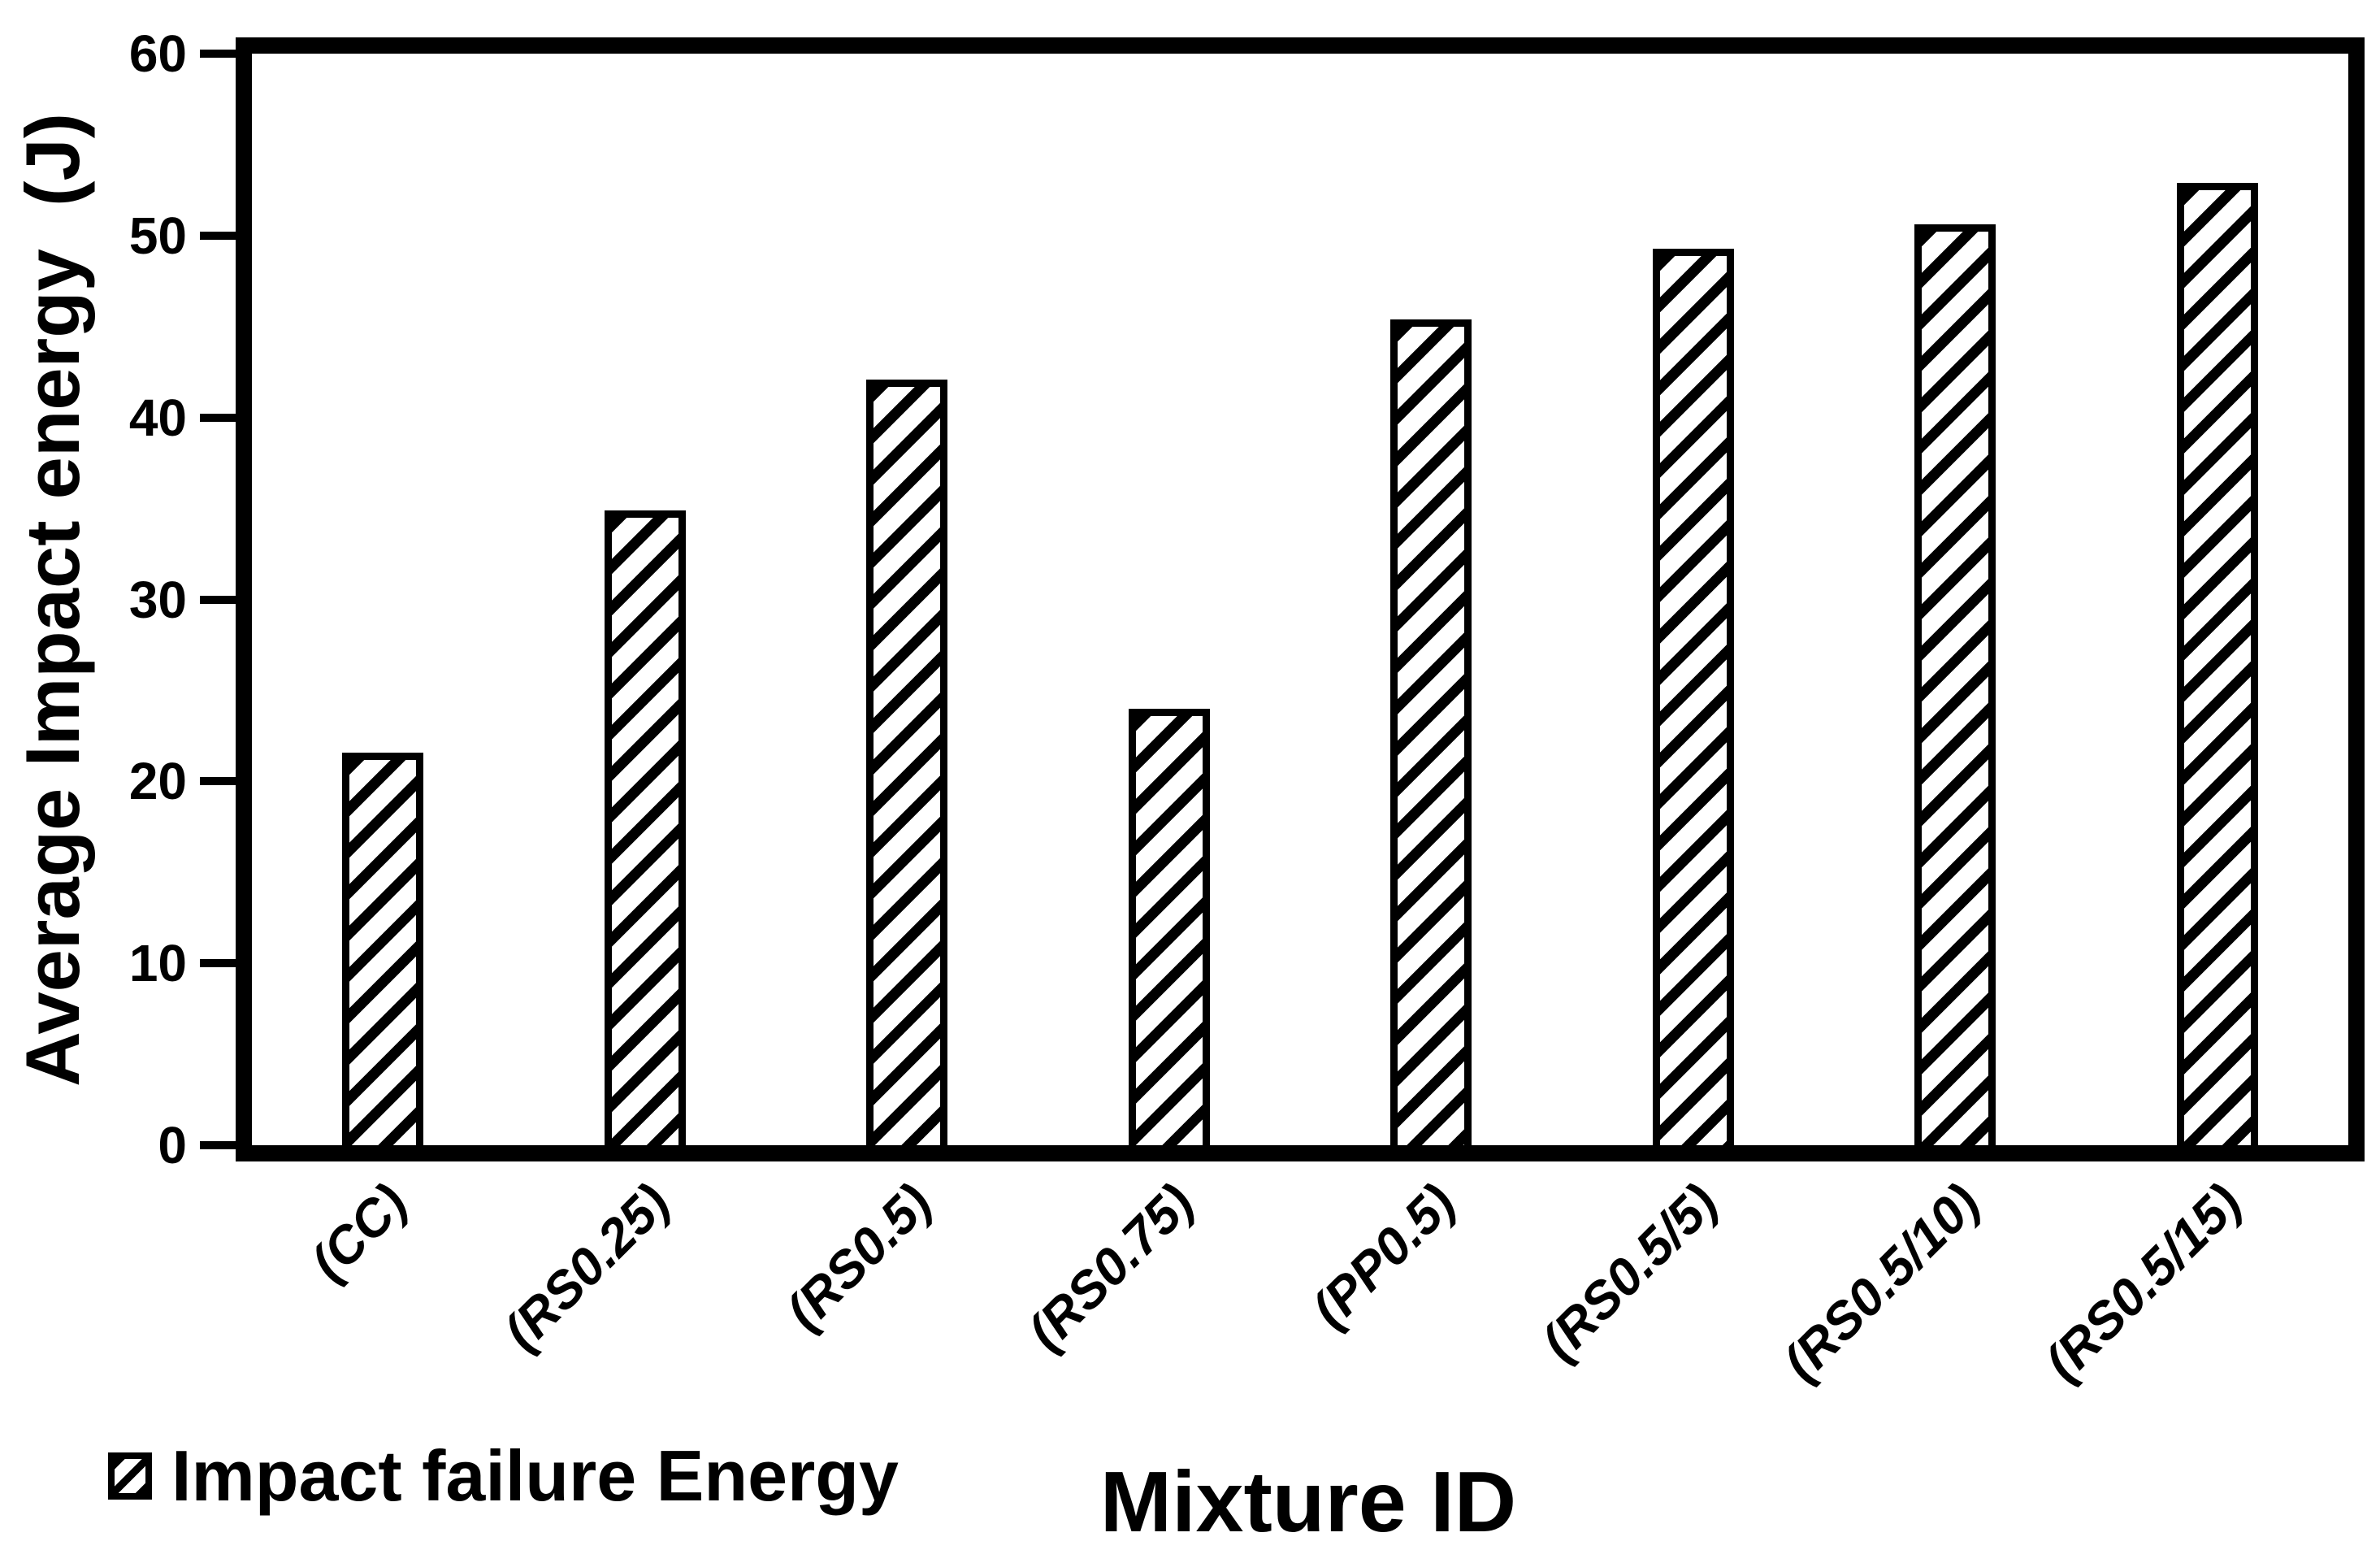 The width and height of the screenshot is (2380, 1563). What do you see at coordinates (358, 1232) in the screenshot?
I see `x-category-label: (CC)` at bounding box center [358, 1232].